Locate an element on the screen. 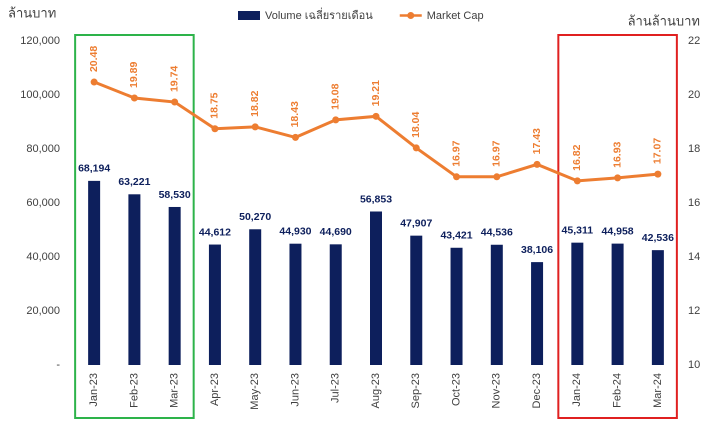 The height and width of the screenshot is (427, 708). line-value-label: 17.07 is located at coordinates (658, 151).